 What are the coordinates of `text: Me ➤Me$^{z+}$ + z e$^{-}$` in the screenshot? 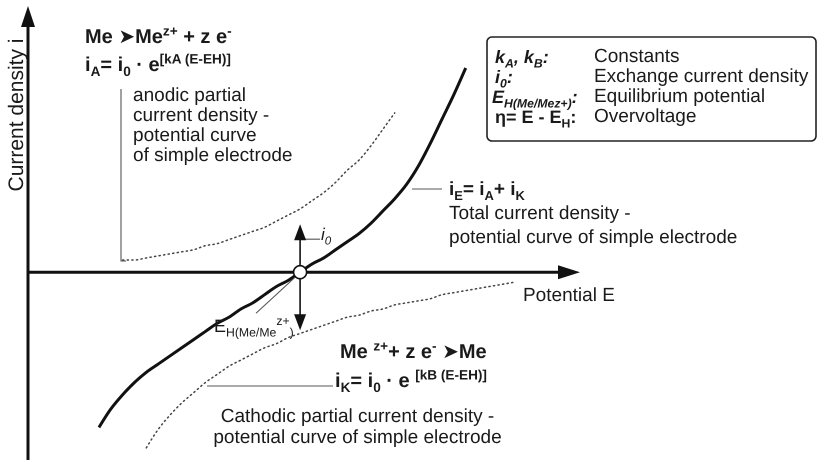 It's located at (158, 36).